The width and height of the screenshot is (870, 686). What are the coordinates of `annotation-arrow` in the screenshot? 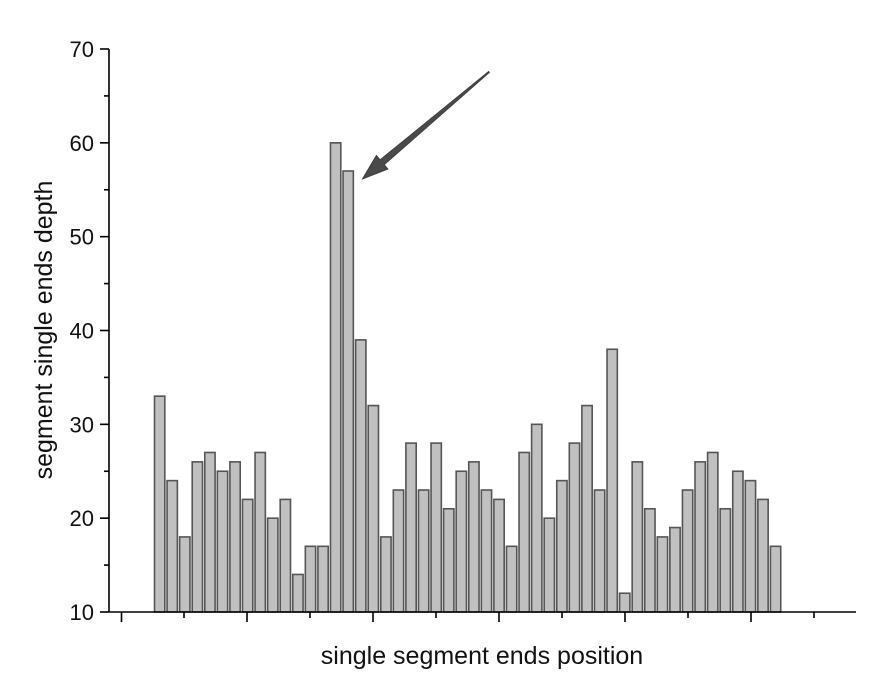 It's located at (425, 125).